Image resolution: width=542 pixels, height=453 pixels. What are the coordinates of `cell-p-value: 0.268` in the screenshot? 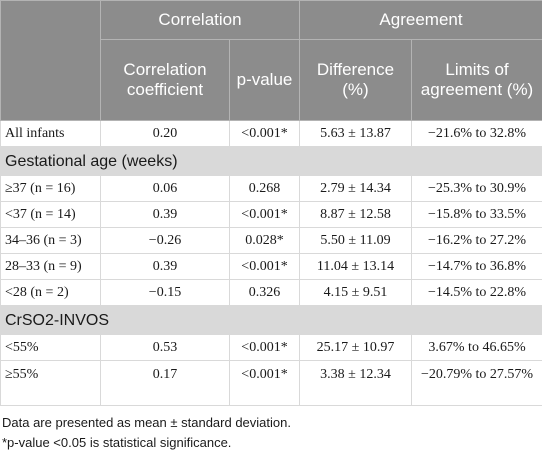 It's located at (264, 188).